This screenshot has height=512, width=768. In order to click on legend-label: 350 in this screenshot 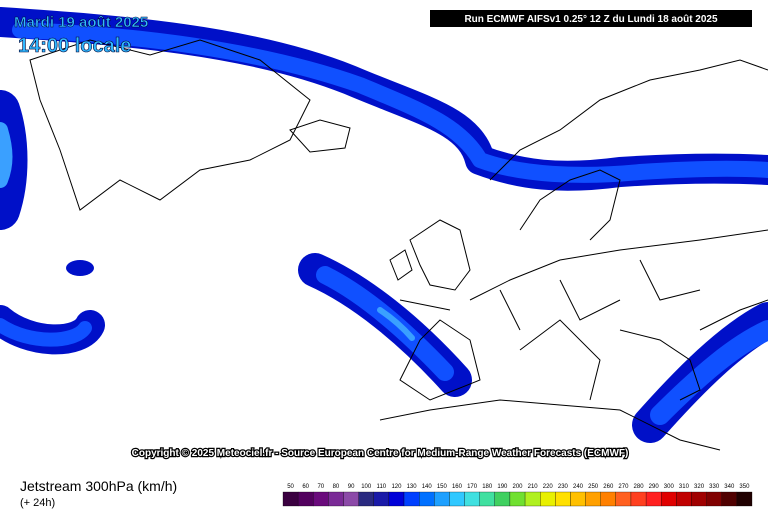, I will do `click(744, 487)`.